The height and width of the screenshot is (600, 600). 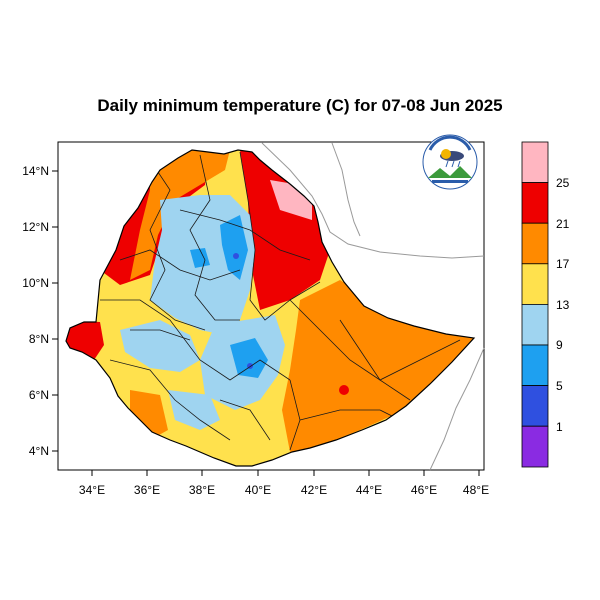 I want to click on y-tick-label: 4°N, so click(x=39, y=451).